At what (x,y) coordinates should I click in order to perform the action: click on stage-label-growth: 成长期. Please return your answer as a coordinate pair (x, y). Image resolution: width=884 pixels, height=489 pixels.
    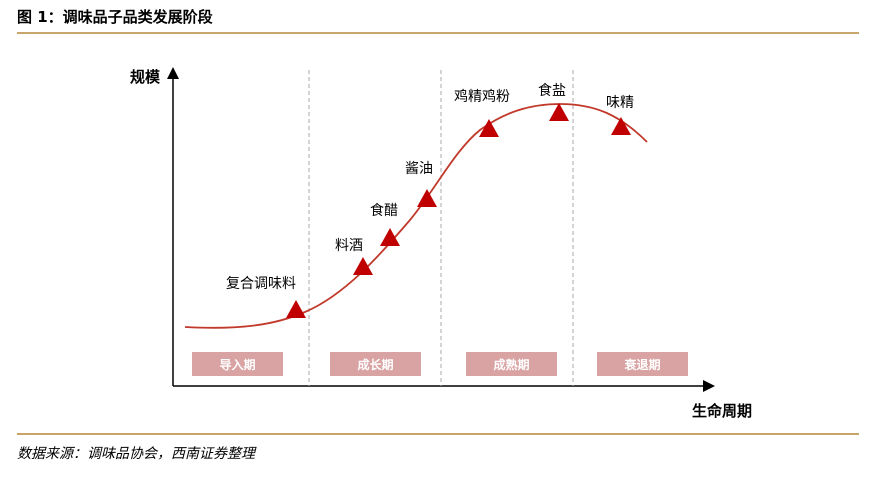
    Looking at the image, I should click on (375, 364).